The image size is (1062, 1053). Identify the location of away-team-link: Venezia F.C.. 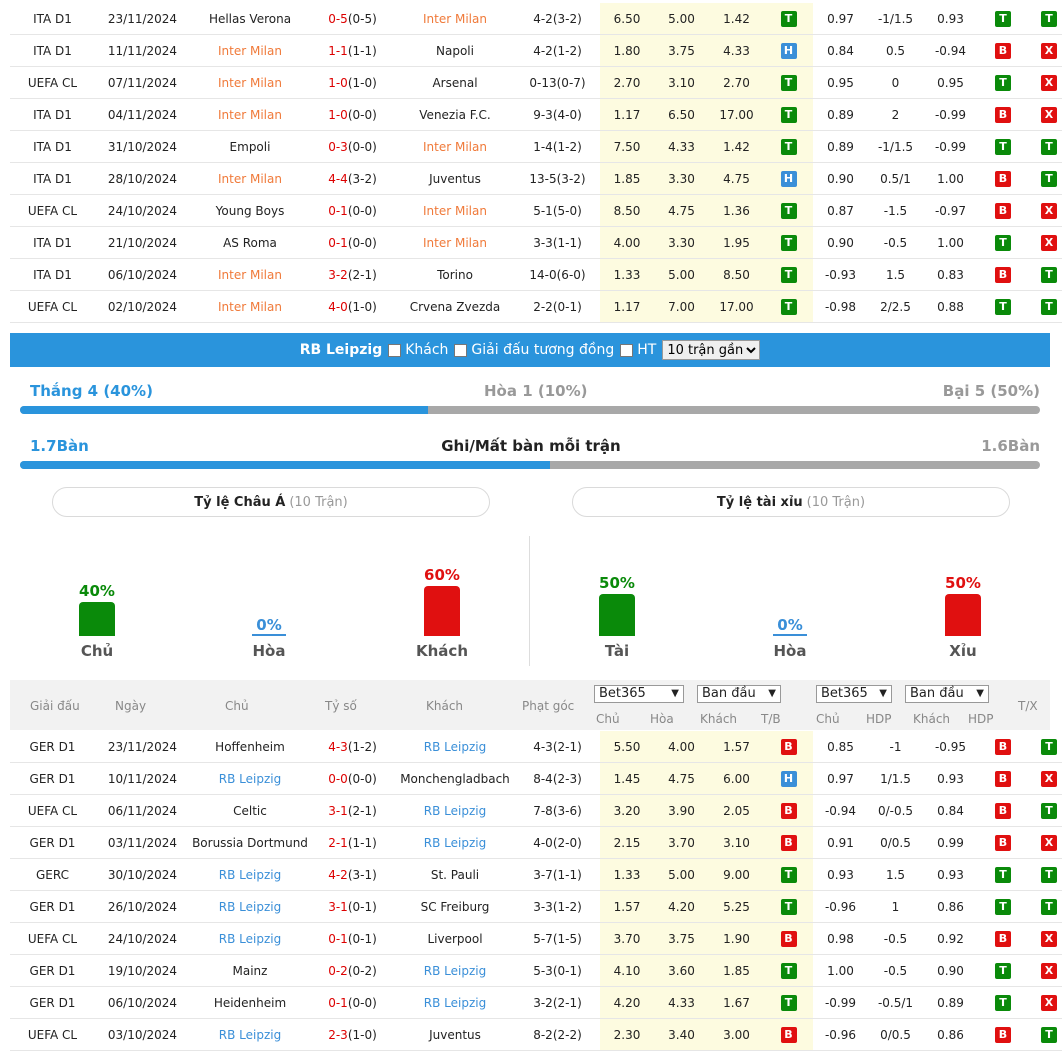
(455, 114).